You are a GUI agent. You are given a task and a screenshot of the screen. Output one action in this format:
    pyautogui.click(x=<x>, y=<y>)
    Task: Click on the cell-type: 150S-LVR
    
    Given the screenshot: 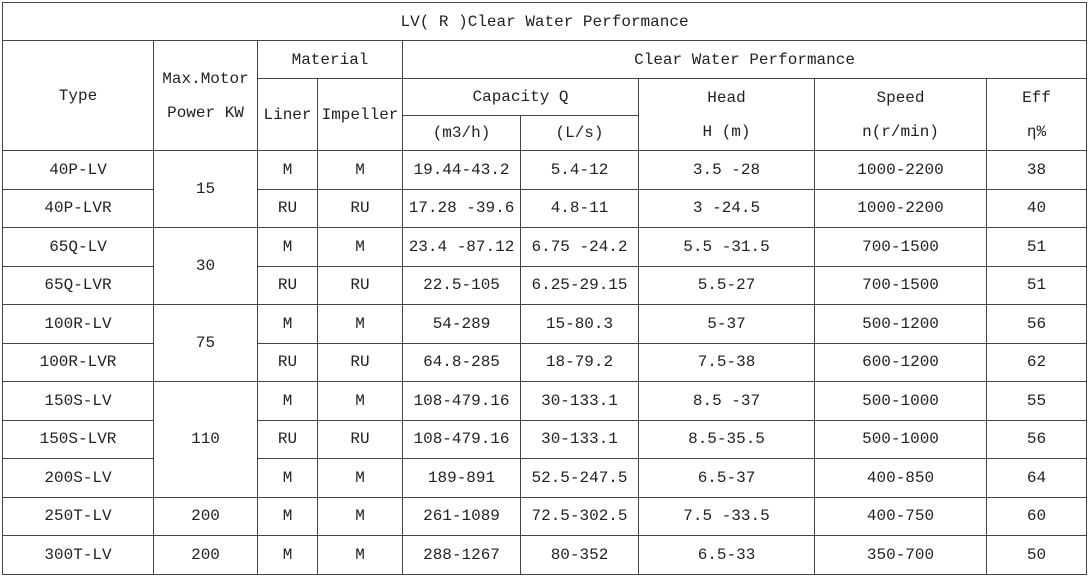 What is the action you would take?
    pyautogui.click(x=78, y=439)
    